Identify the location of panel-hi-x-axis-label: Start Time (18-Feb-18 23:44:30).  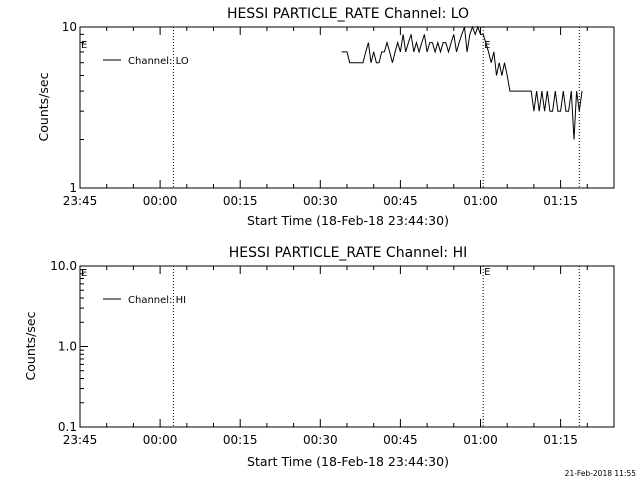
(348, 461).